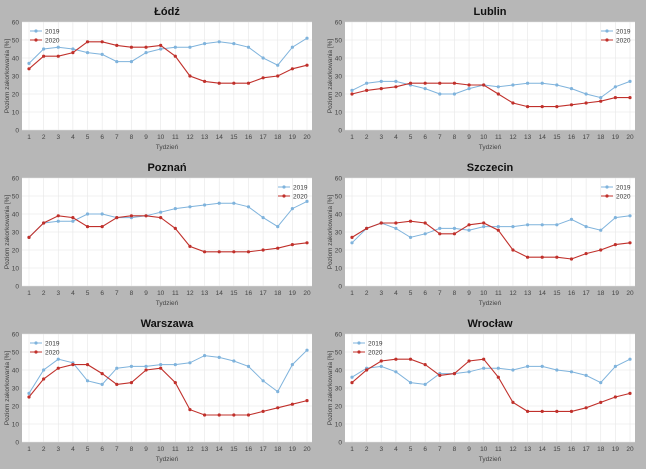 The height and width of the screenshot is (469, 646). Describe the element at coordinates (469, 137) in the screenshot. I see `x-tick-label: 9` at that location.